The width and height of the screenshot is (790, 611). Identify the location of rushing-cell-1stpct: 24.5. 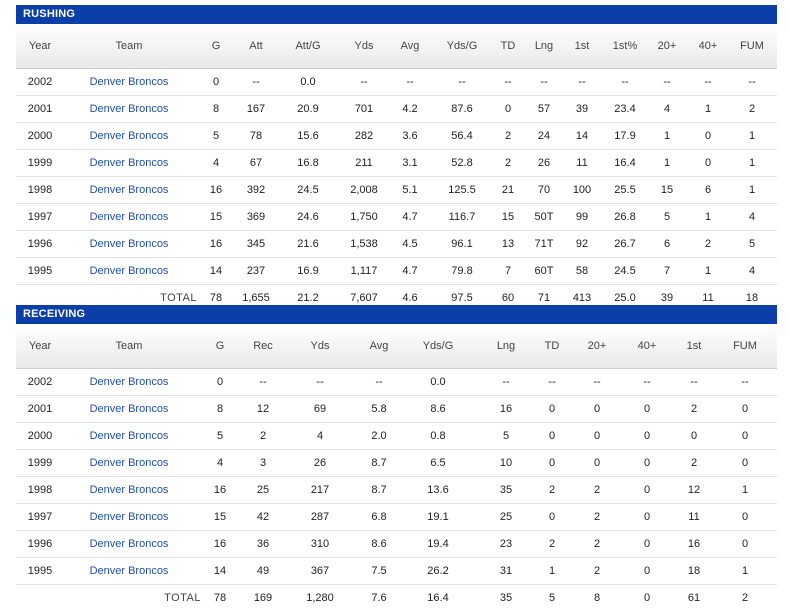
(625, 271).